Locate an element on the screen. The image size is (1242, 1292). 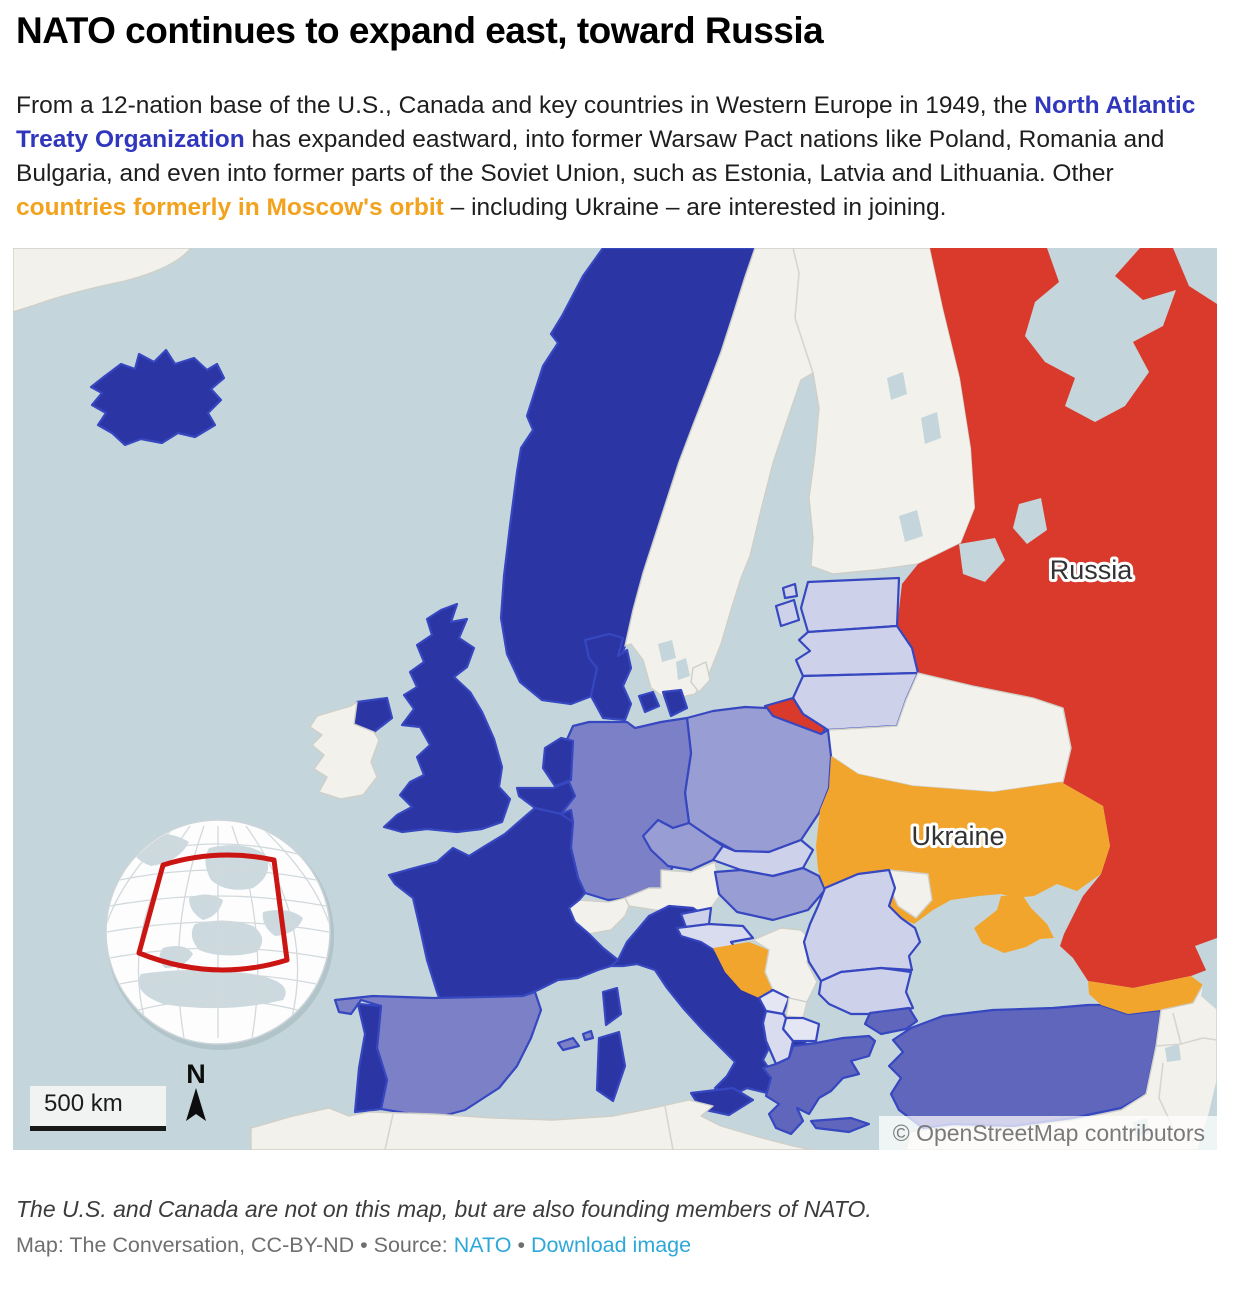
scale-label: 500 km is located at coordinates (83, 1103).